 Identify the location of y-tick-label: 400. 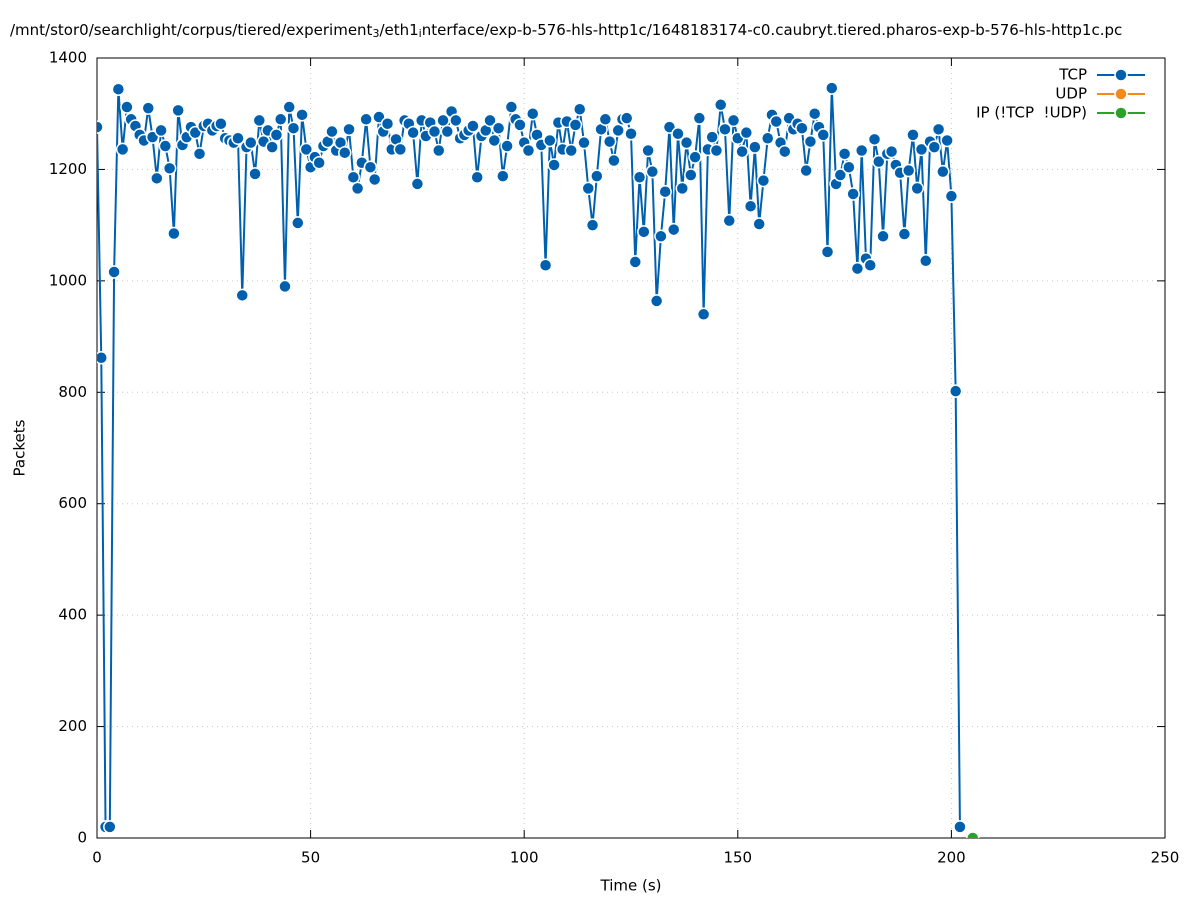
(72, 615).